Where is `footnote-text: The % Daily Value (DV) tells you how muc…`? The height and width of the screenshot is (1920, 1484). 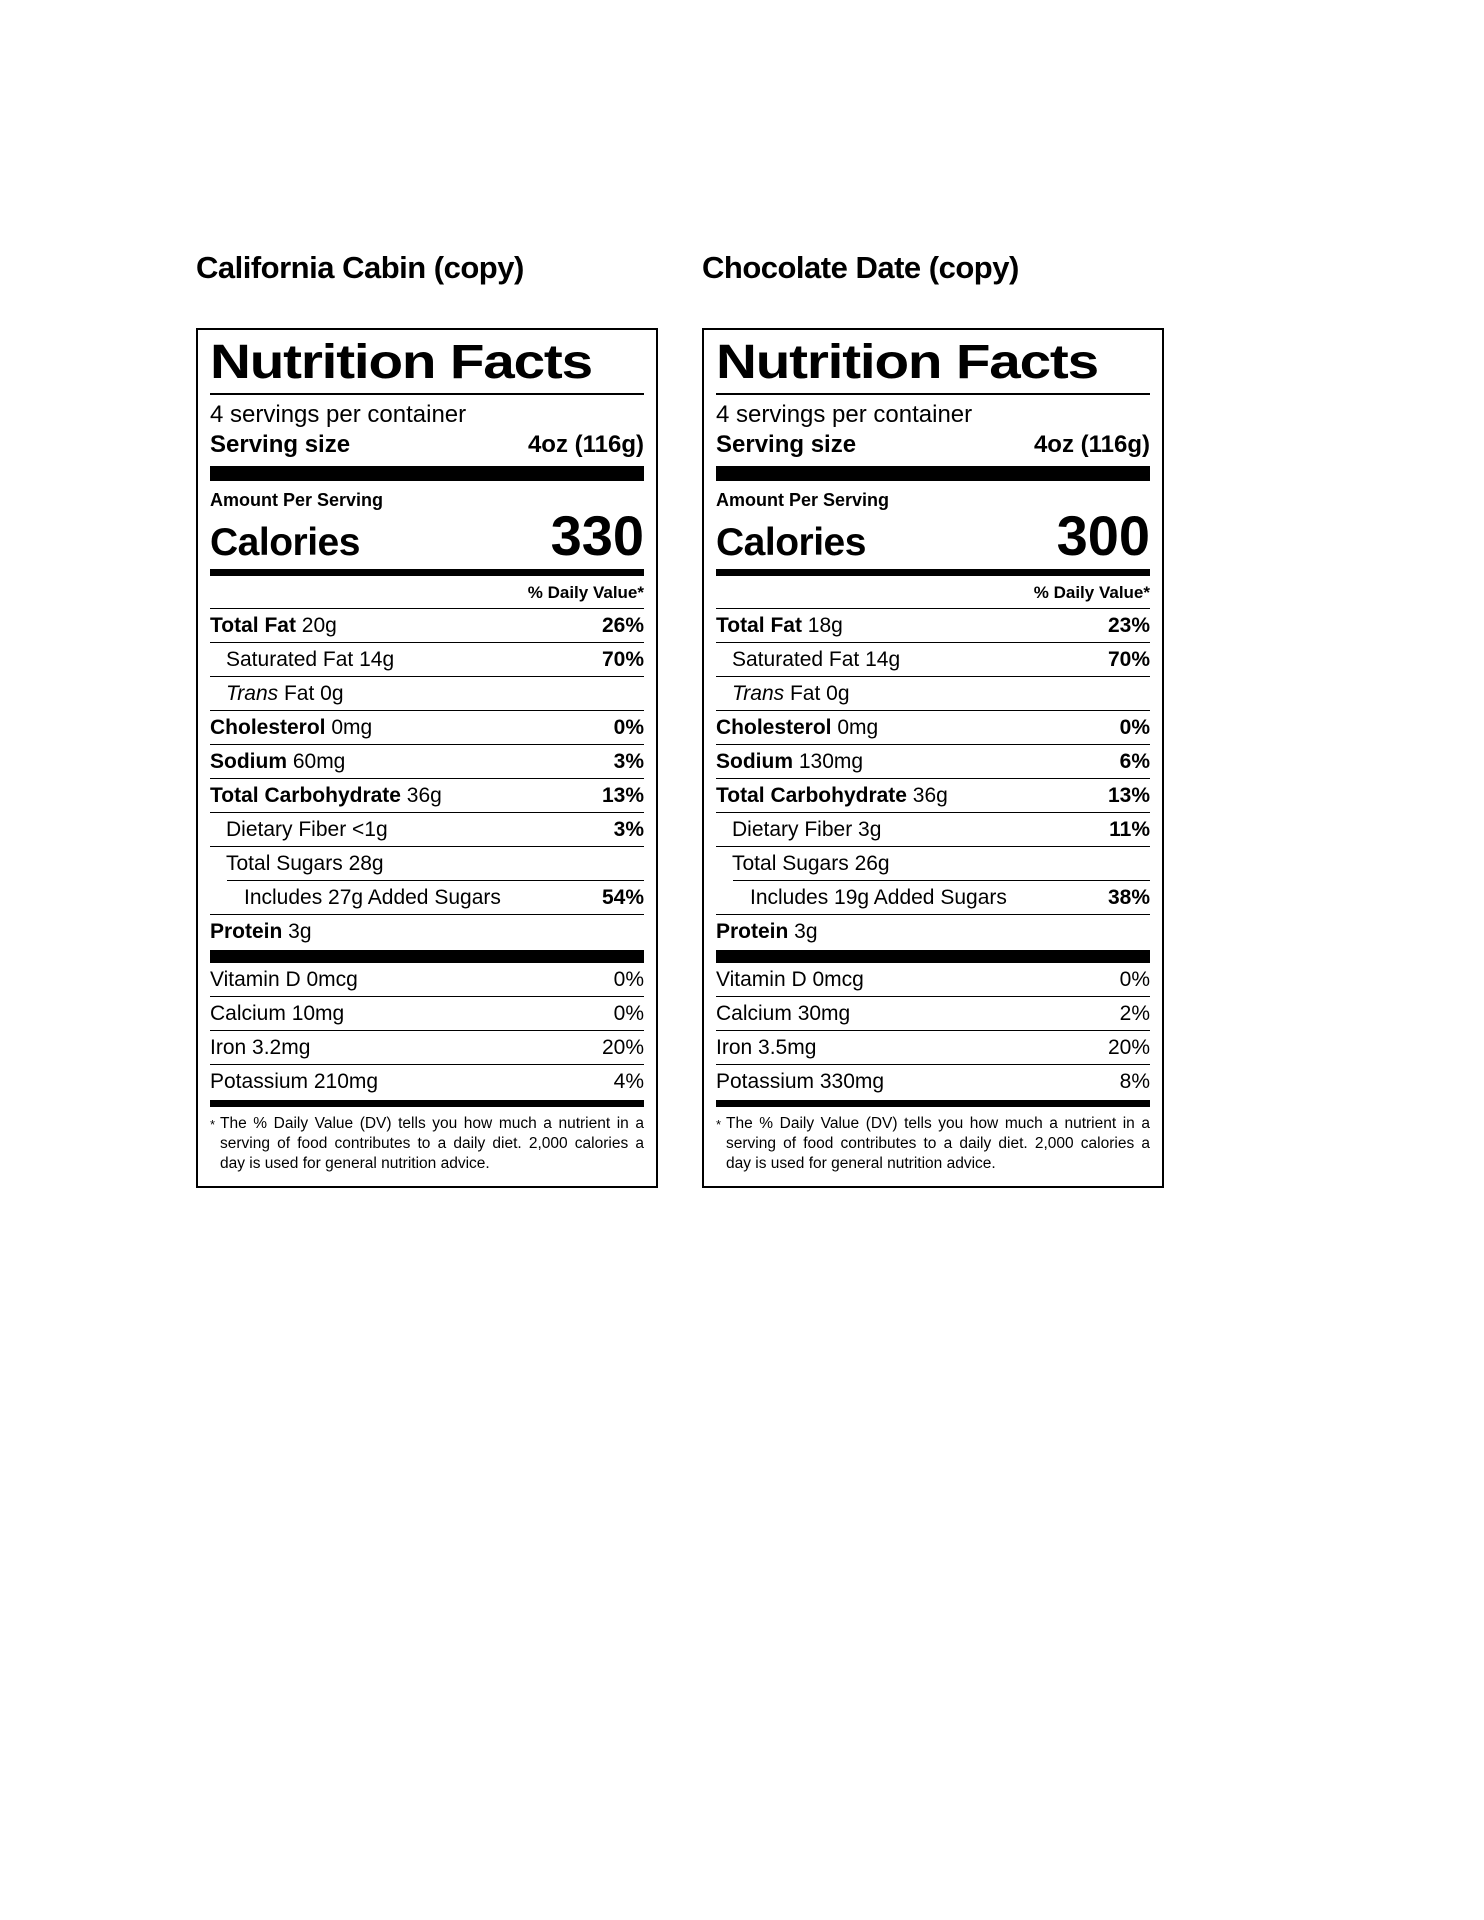
footnote-text: The % Daily Value (DV) tells you how muc… is located at coordinates (938, 1143).